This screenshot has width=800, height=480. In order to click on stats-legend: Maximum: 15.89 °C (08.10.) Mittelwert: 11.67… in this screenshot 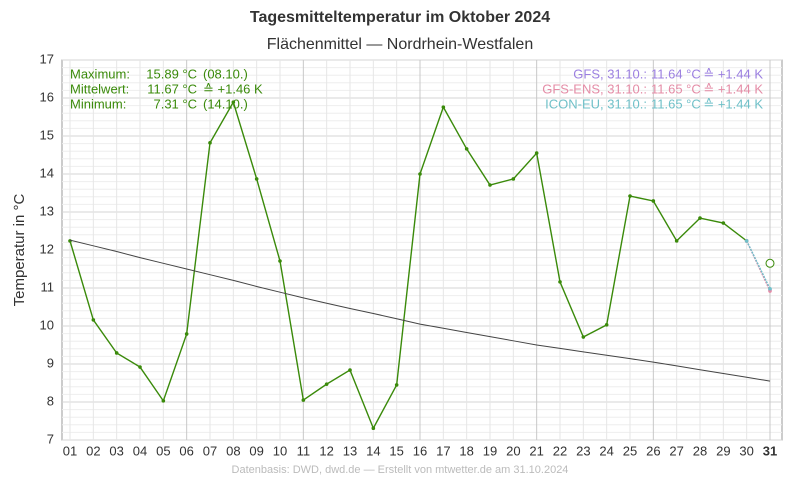, I will do `click(166, 88)`.